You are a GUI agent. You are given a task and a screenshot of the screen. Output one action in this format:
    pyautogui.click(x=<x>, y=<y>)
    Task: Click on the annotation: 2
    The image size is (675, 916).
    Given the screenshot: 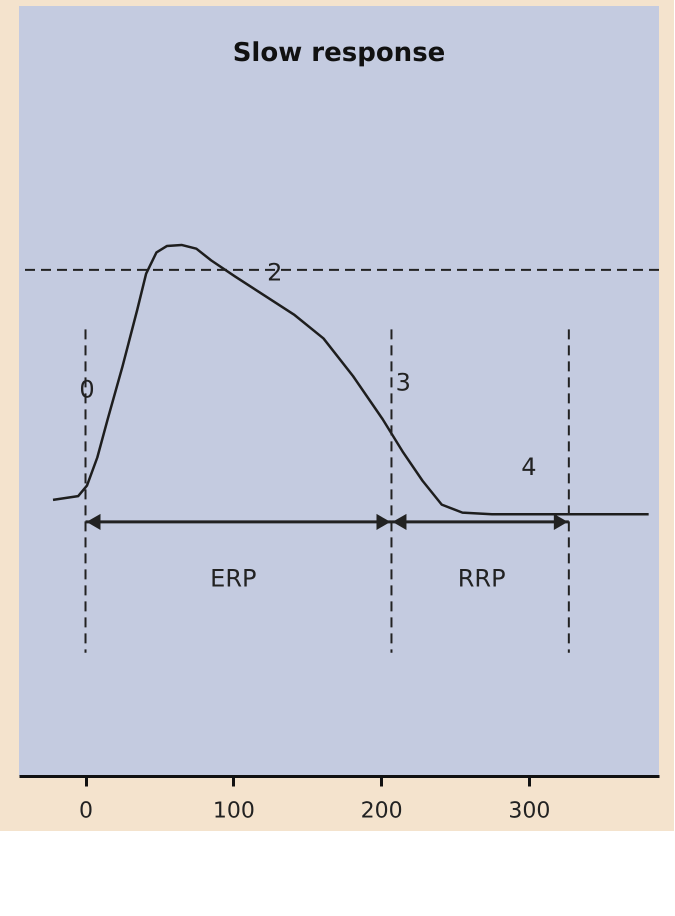 What is the action you would take?
    pyautogui.click(x=274, y=272)
    